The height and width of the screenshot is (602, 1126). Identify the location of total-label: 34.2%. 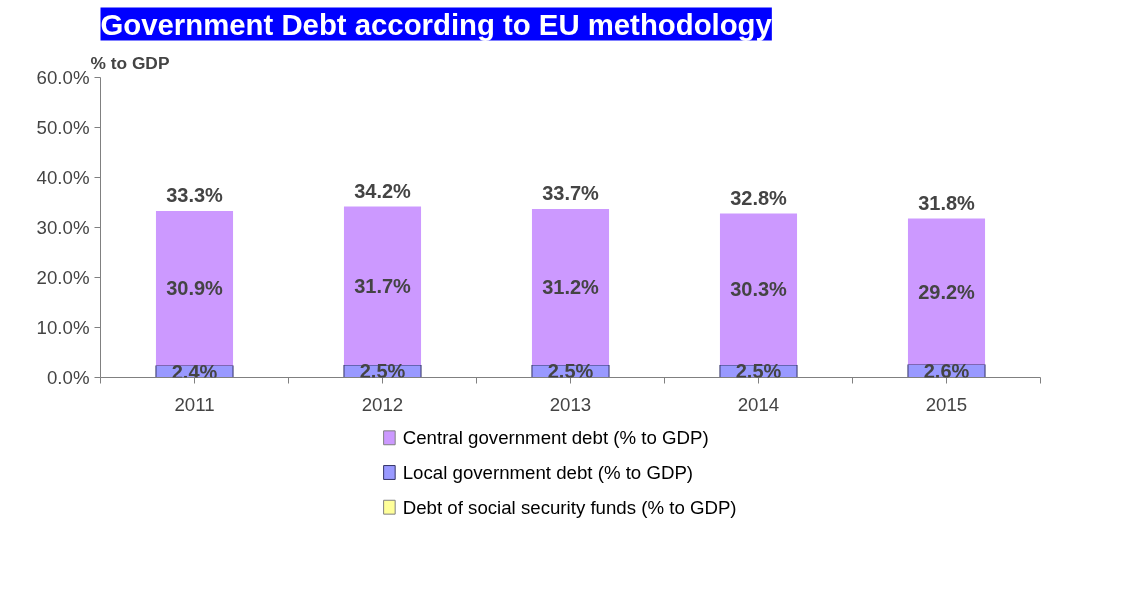
(383, 190).